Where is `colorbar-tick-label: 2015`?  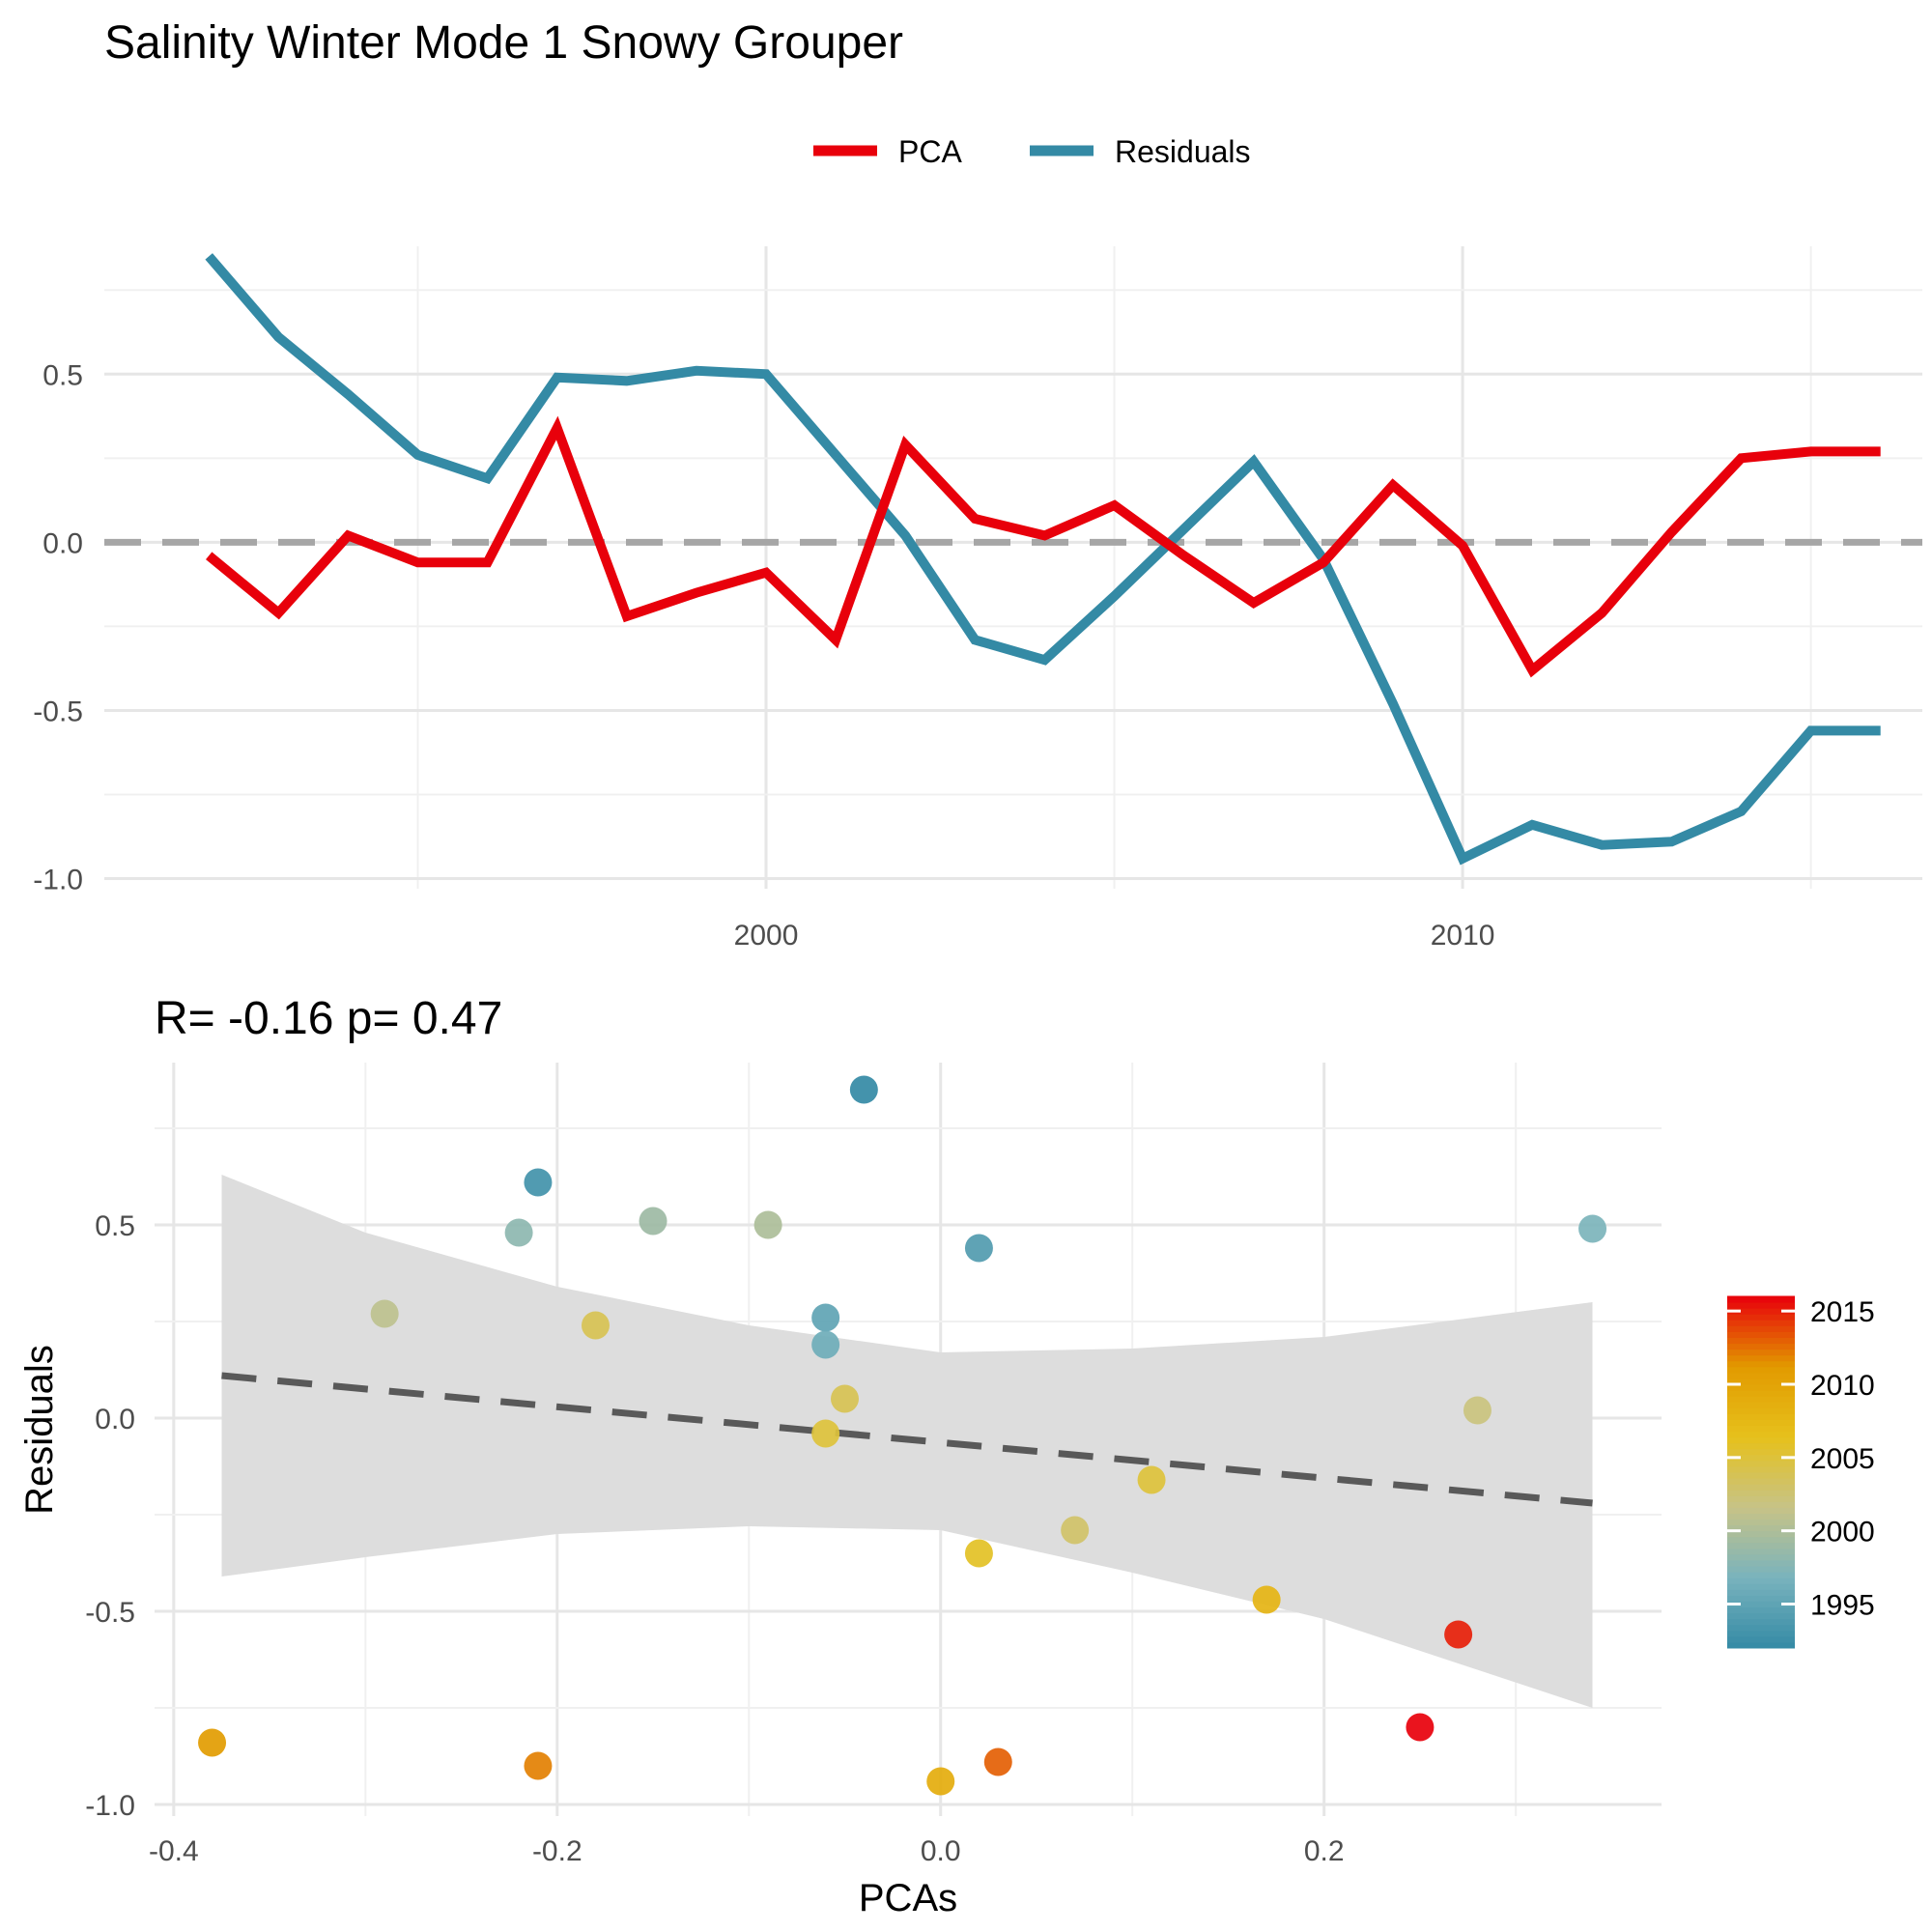
colorbar-tick-label: 2015 is located at coordinates (1842, 1312).